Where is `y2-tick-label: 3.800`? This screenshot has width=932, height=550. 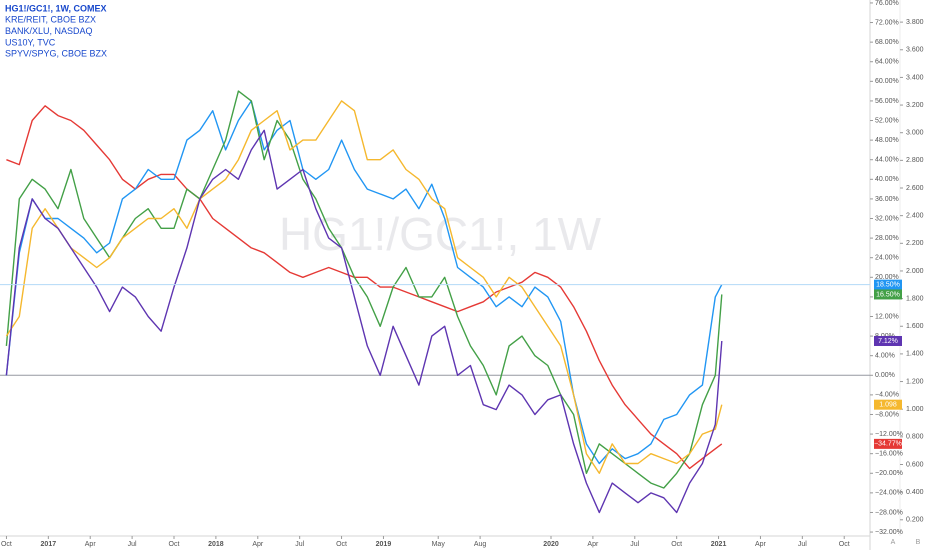
y2-tick-label: 3.800 is located at coordinates (915, 22).